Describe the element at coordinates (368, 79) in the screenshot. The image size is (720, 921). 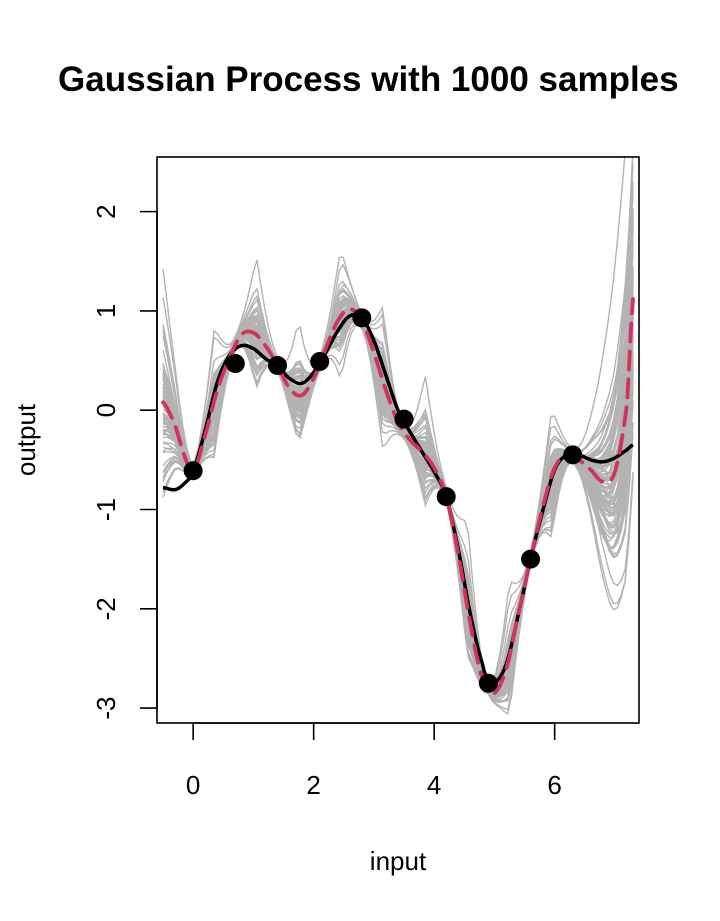
I see `chart-title: Gaussian Process with 1000 samples` at that location.